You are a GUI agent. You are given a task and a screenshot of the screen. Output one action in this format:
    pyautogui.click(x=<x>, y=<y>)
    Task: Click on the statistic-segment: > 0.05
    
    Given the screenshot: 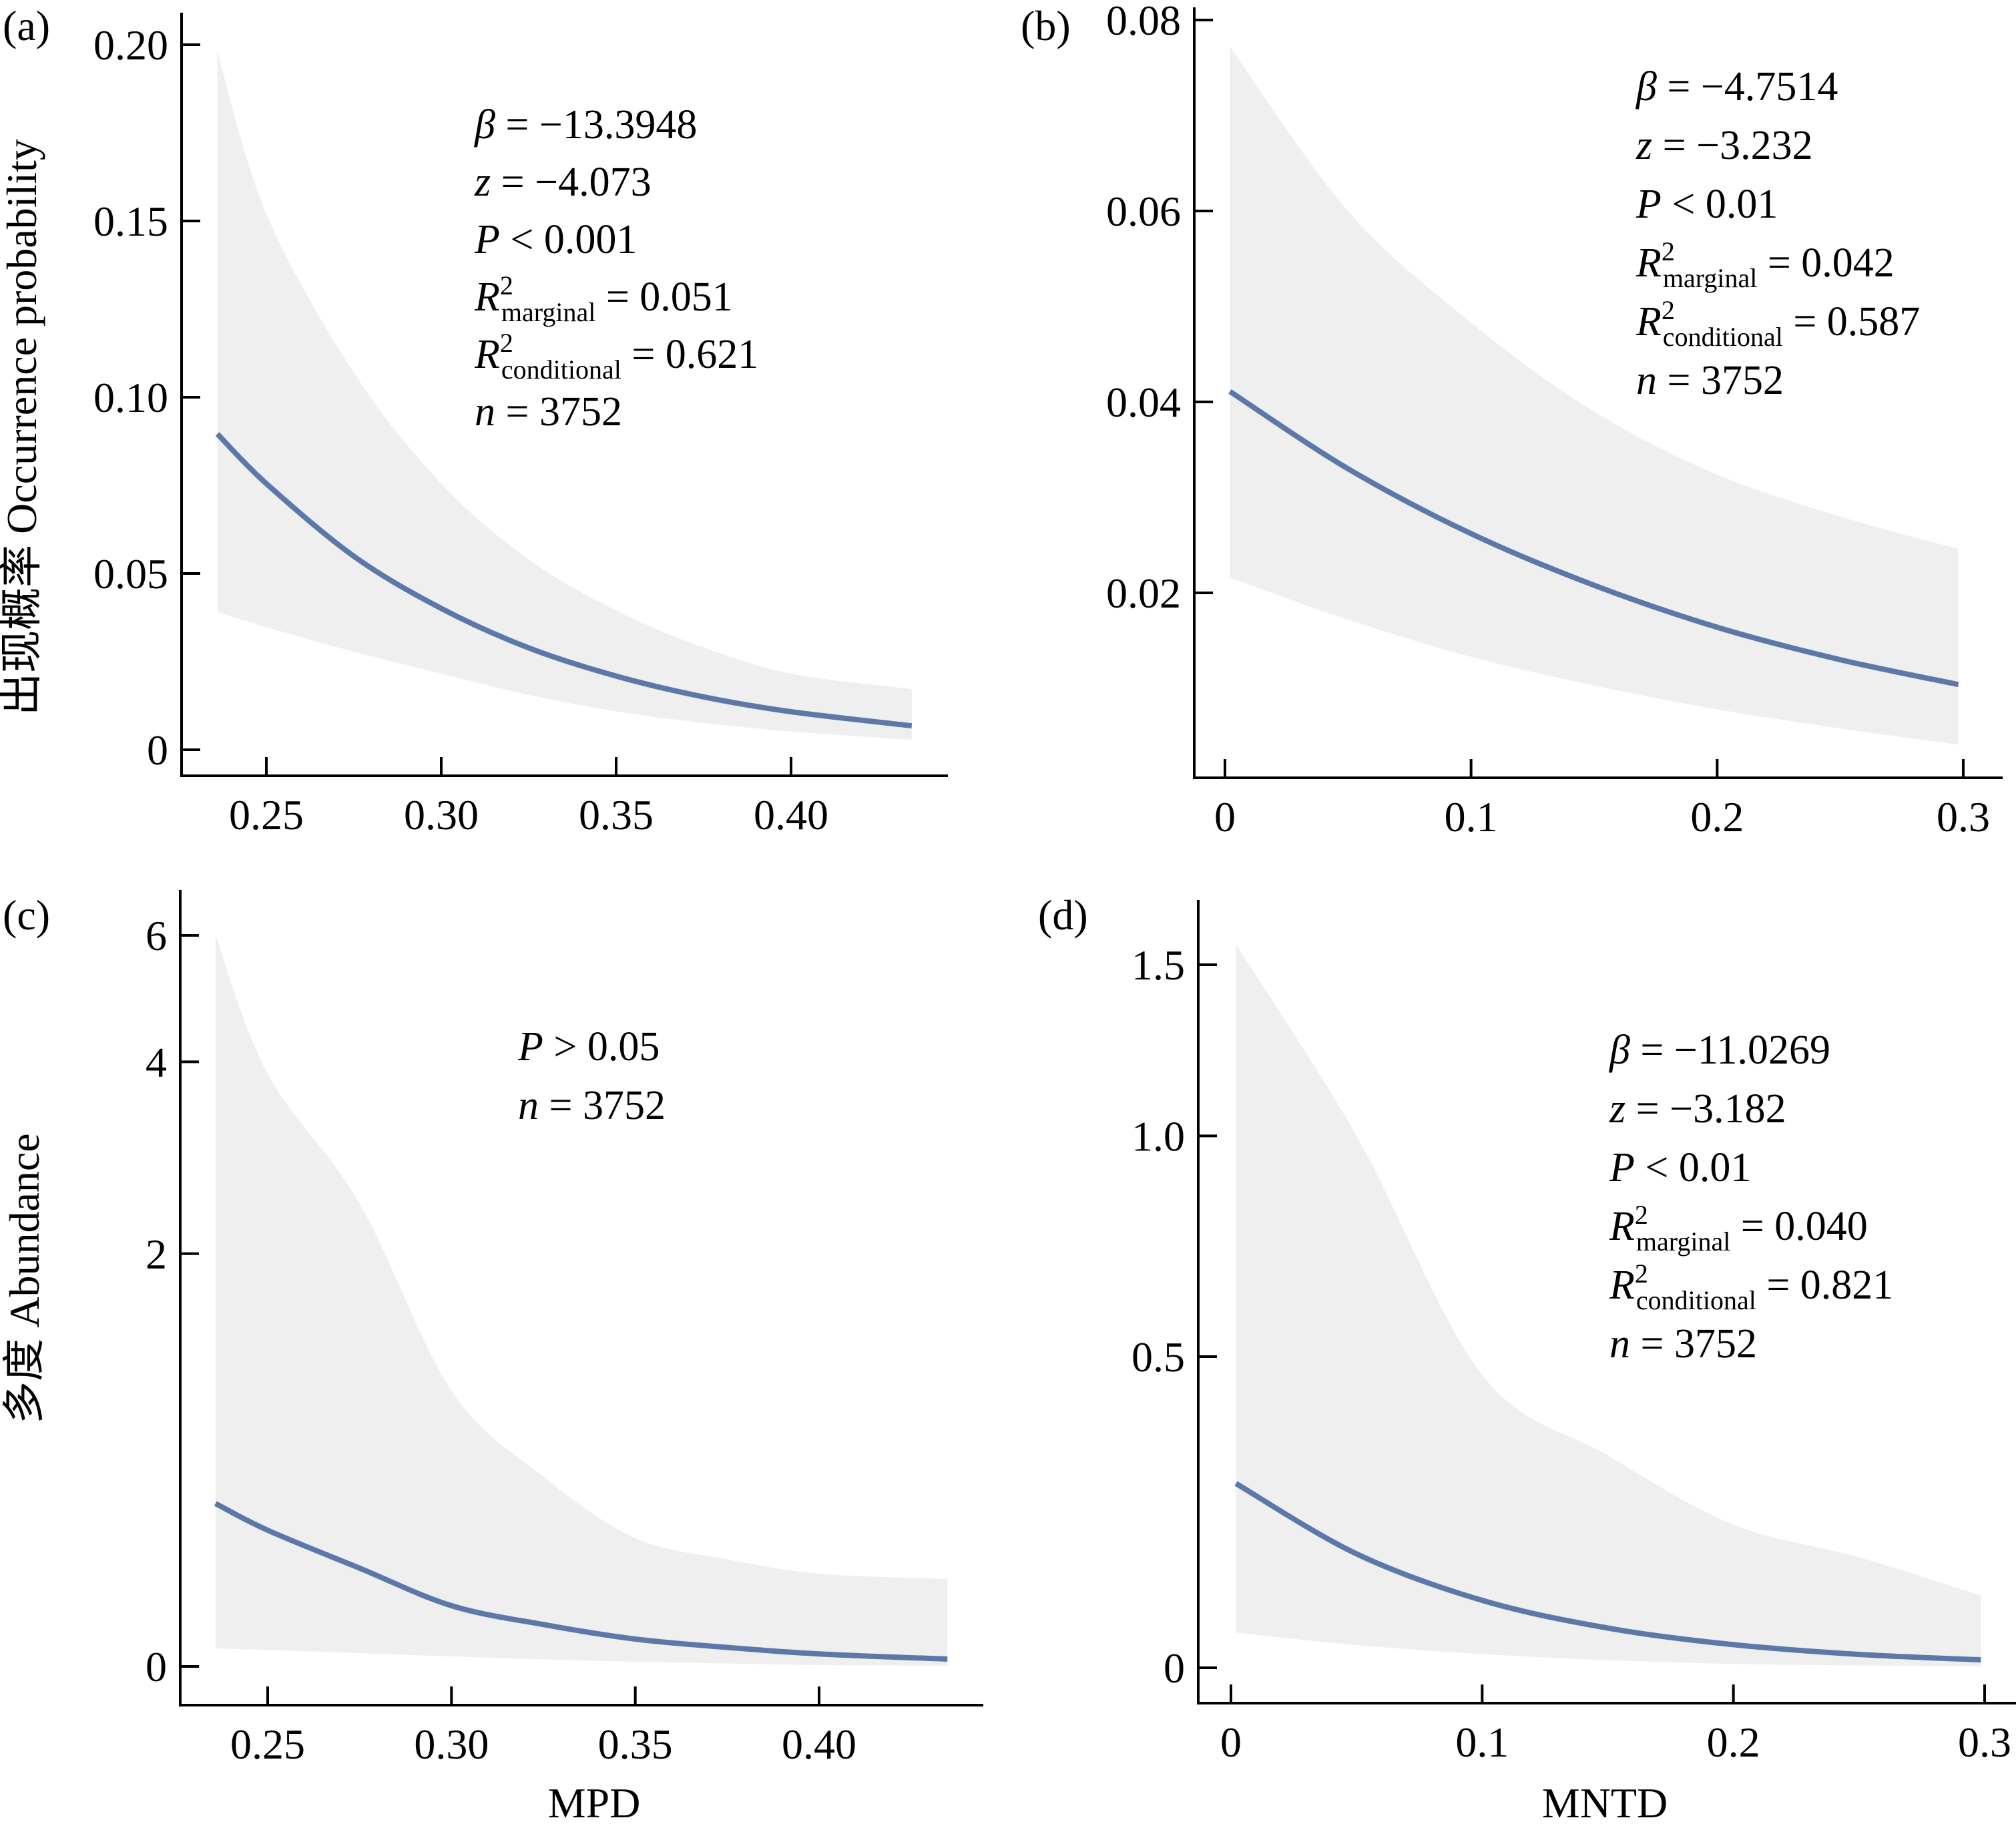 What is the action you would take?
    pyautogui.click(x=601, y=1047)
    